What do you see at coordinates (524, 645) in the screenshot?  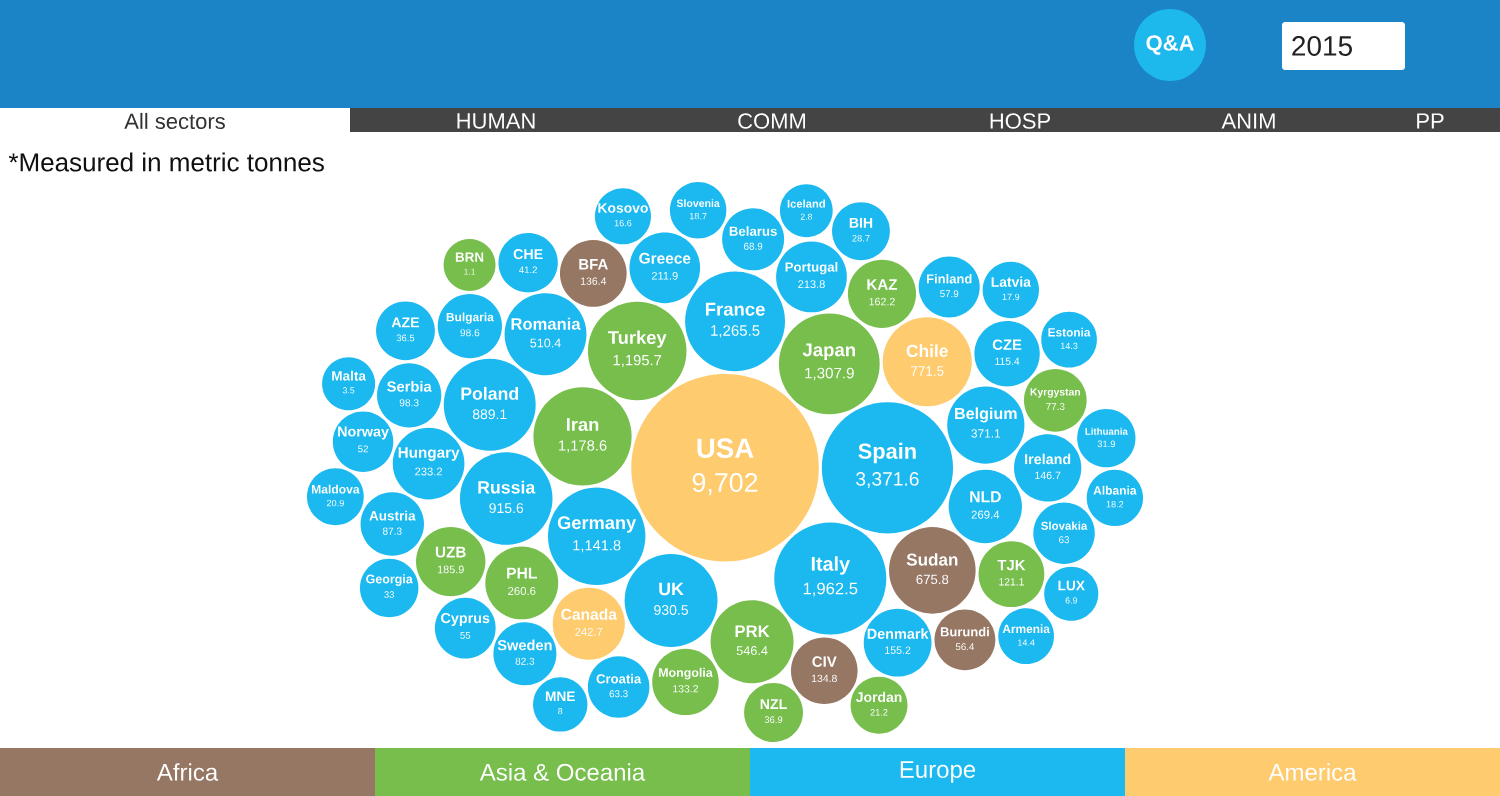 I see `category-label: Sweden` at bounding box center [524, 645].